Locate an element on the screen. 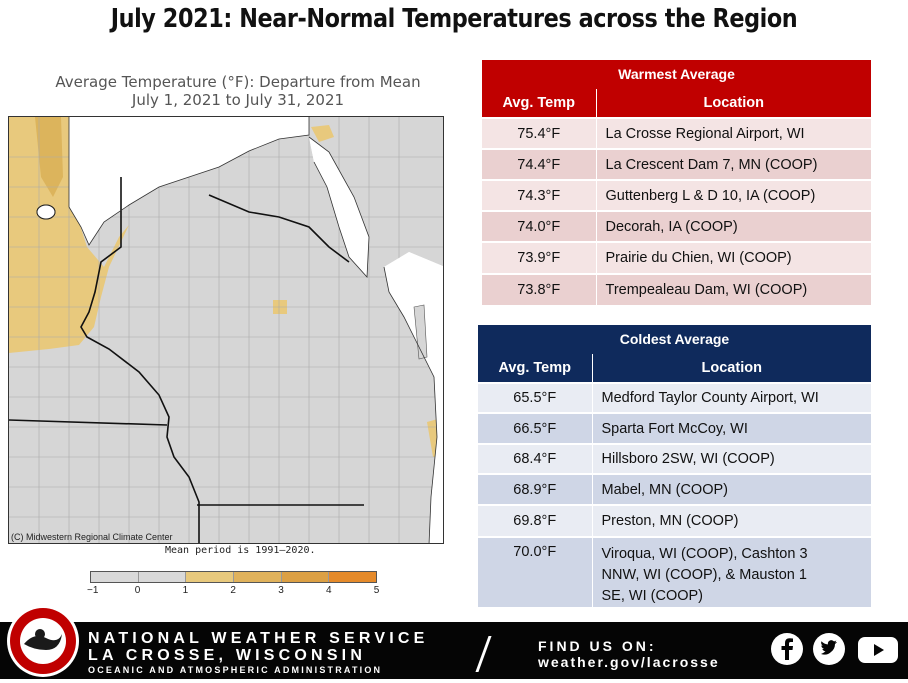  legend-color-bar is located at coordinates (233, 577).